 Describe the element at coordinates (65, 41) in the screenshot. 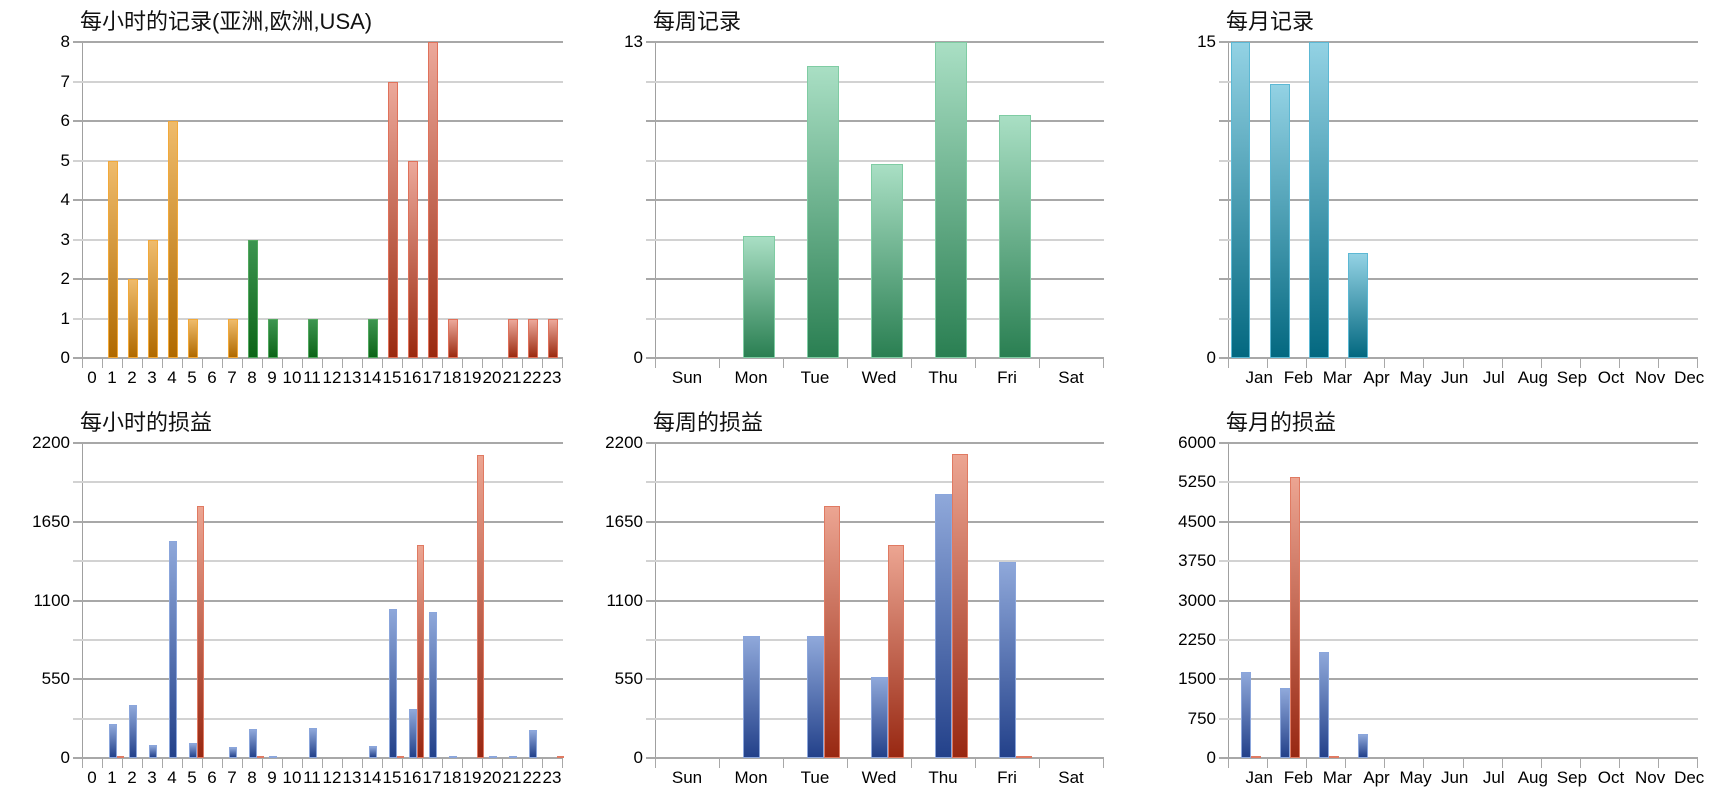

I see `y-axis-label: 8` at that location.